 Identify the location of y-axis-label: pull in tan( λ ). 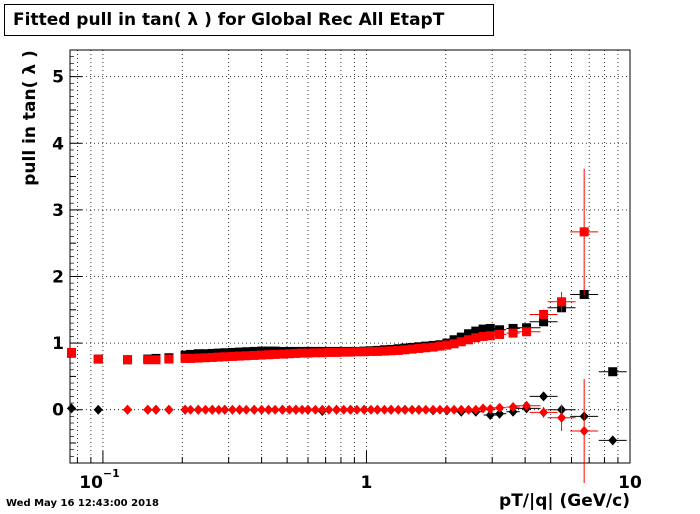
(30, 118).